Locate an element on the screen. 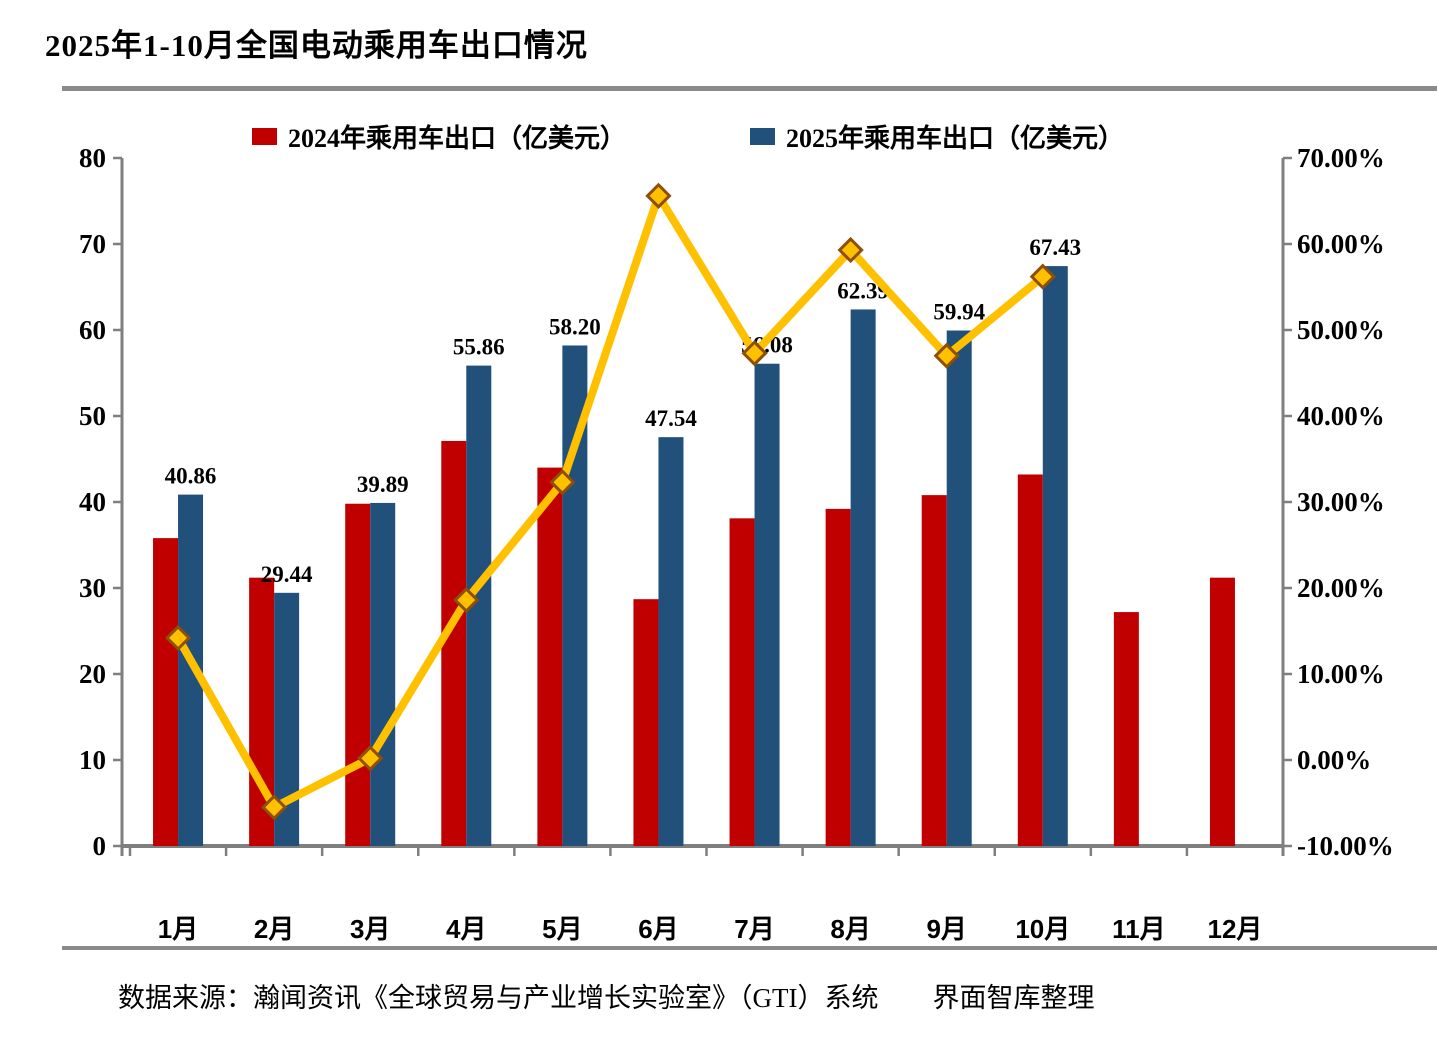  right-axis-tick-label: 50.00% is located at coordinates (1341, 330).